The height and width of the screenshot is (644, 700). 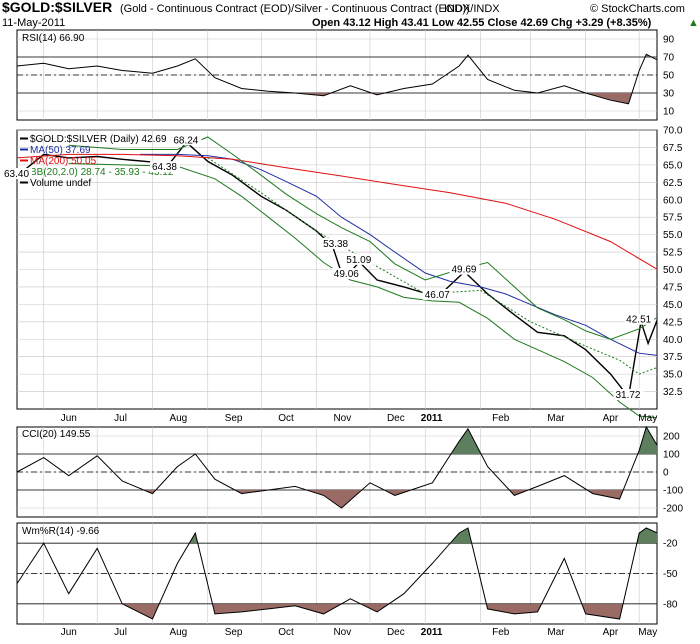 I want to click on y-tick-label: 70.0, so click(x=673, y=131).